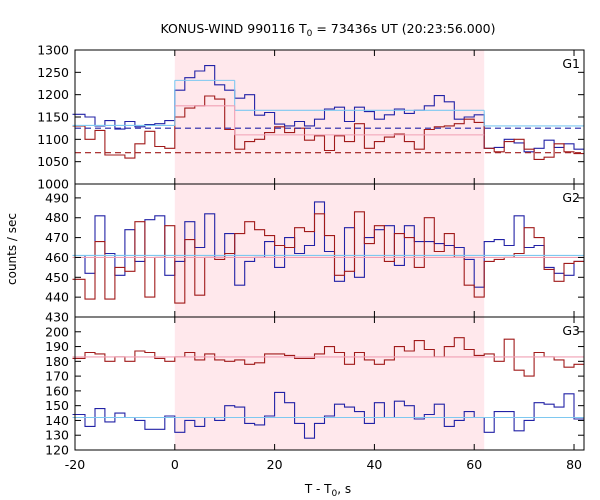 This screenshot has height=500, width=600. What do you see at coordinates (53, 161) in the screenshot?
I see `y-tick-label: 1050` at bounding box center [53, 161].